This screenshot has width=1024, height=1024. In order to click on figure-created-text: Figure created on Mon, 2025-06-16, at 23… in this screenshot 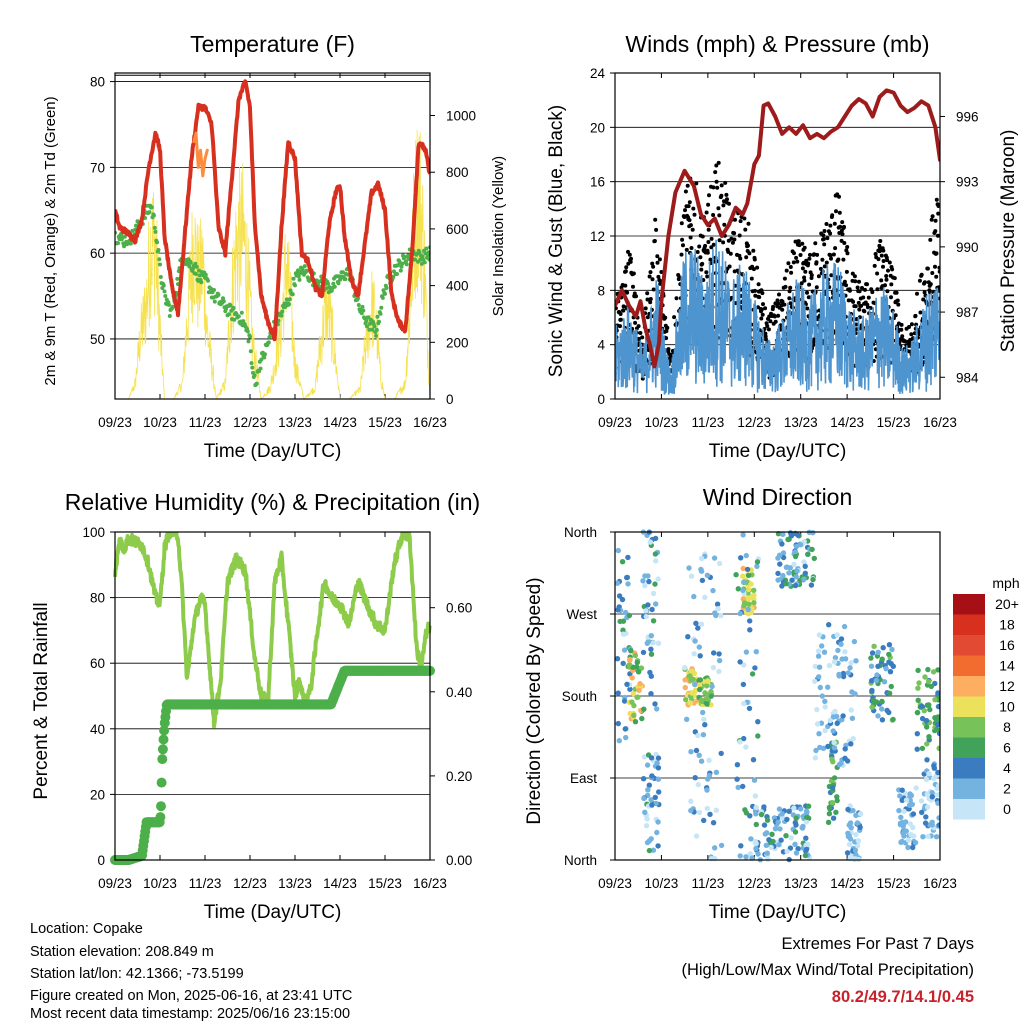, I will do `click(191, 996)`.